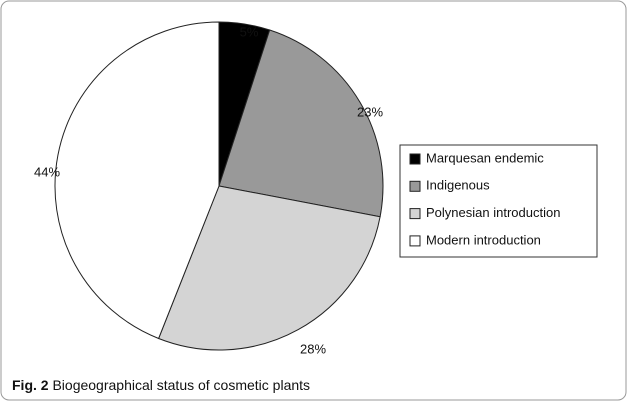 The image size is (627, 402). Describe the element at coordinates (47, 171) in the screenshot. I see `data-label: 44%` at that location.